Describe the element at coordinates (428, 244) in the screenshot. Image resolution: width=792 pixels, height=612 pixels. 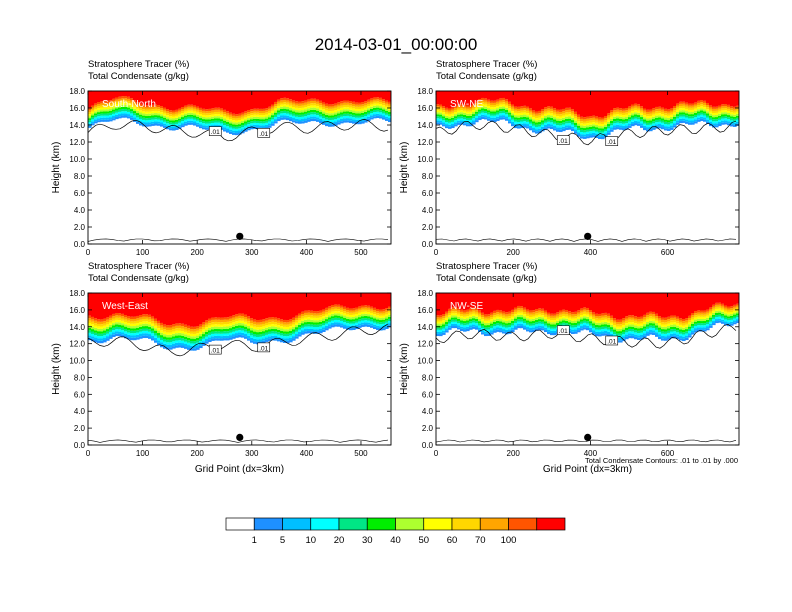
I see `y-tick-label: 0.0` at that location.